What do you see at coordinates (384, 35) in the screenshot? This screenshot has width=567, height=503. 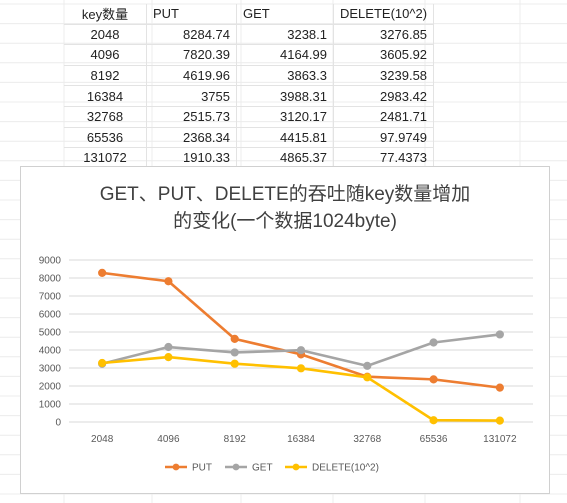 I see `table-cell: 3276.85` at bounding box center [384, 35].